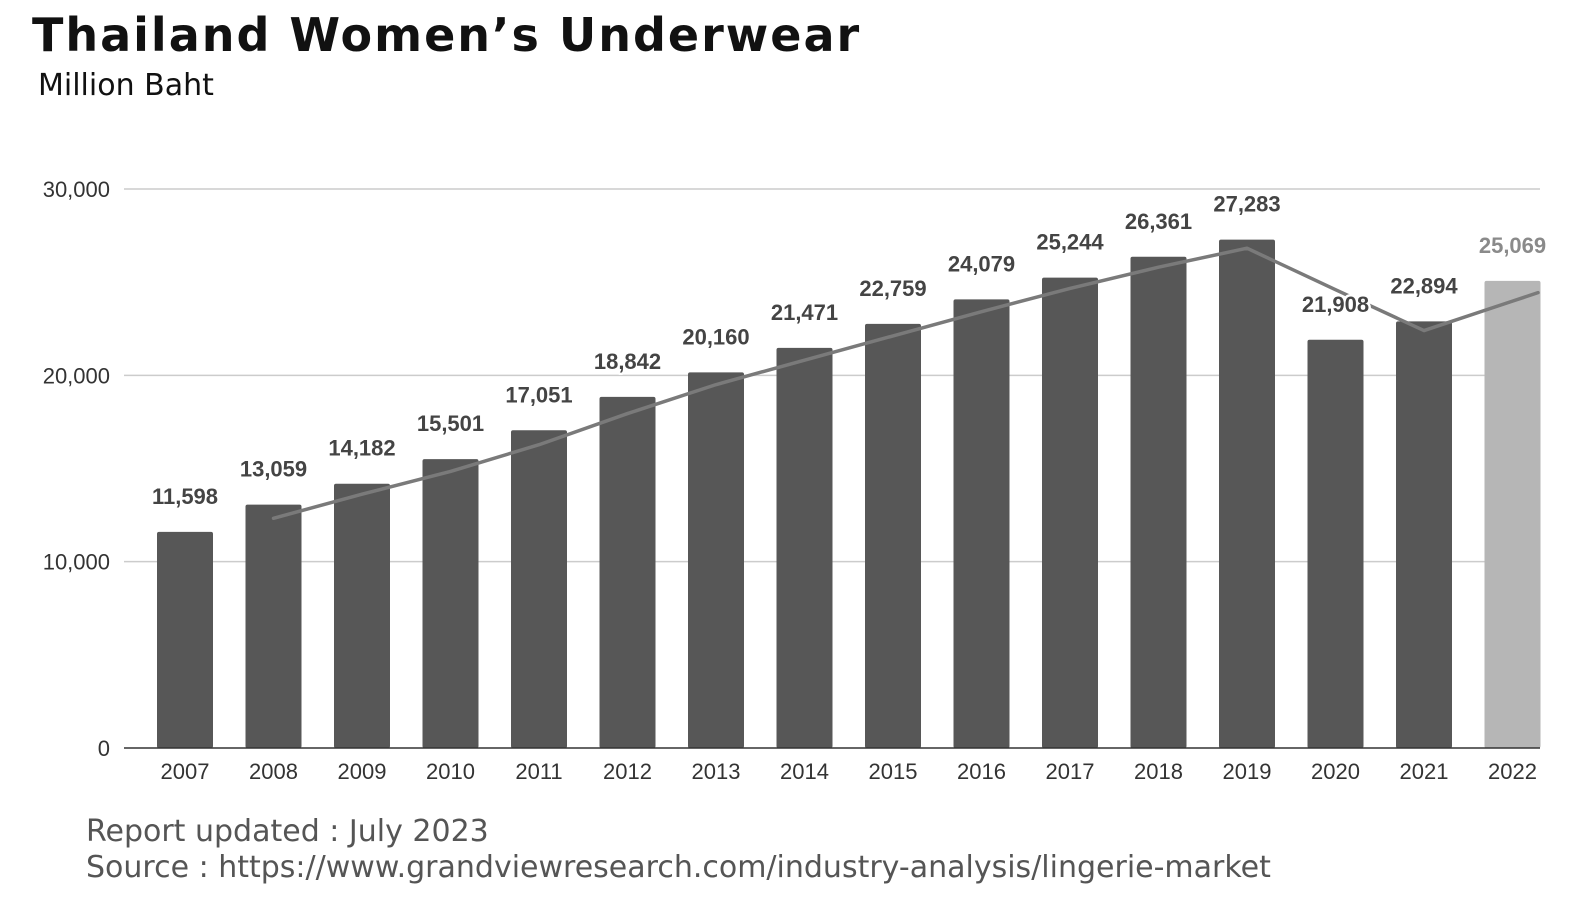 The image size is (1592, 907). Describe the element at coordinates (804, 547) in the screenshot. I see `bar-2014` at that location.